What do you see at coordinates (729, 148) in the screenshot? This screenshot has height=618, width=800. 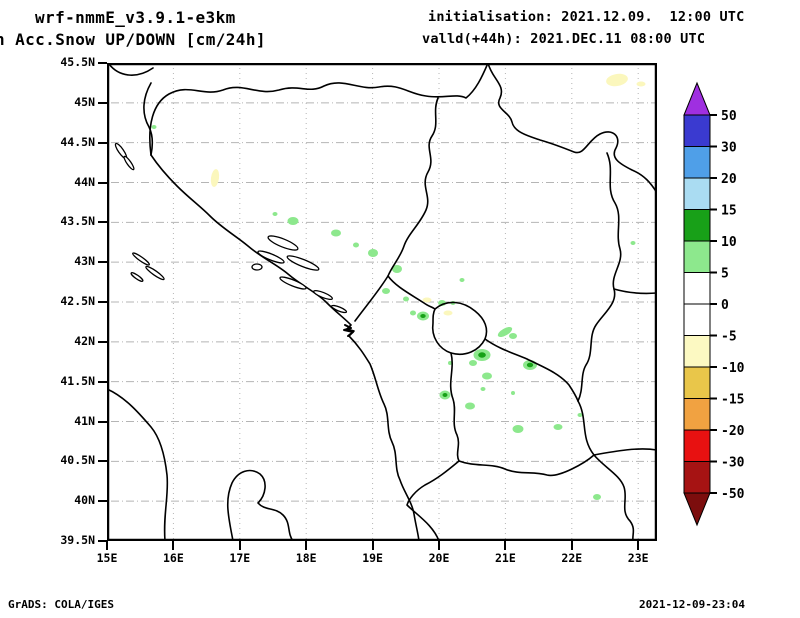 I see `colorbar-label: 30` at bounding box center [729, 148].